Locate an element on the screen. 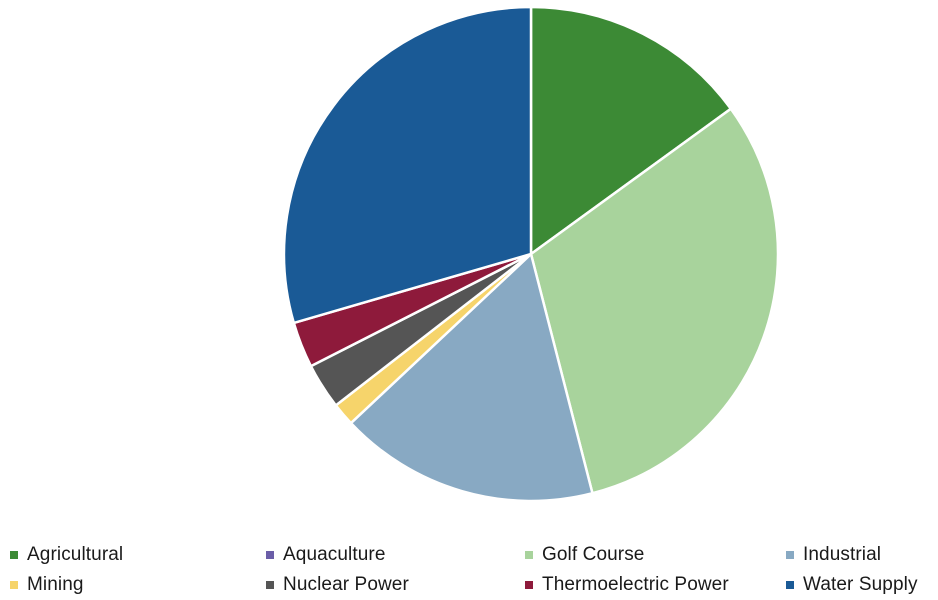  pie-slice-water-supply is located at coordinates (407, 165).